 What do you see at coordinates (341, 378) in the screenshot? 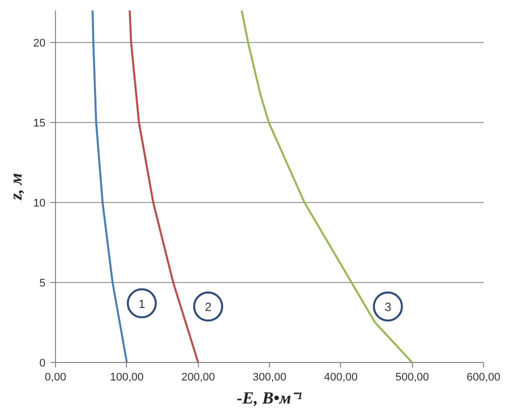
I see `x-tick-label: 400,00` at bounding box center [341, 378].